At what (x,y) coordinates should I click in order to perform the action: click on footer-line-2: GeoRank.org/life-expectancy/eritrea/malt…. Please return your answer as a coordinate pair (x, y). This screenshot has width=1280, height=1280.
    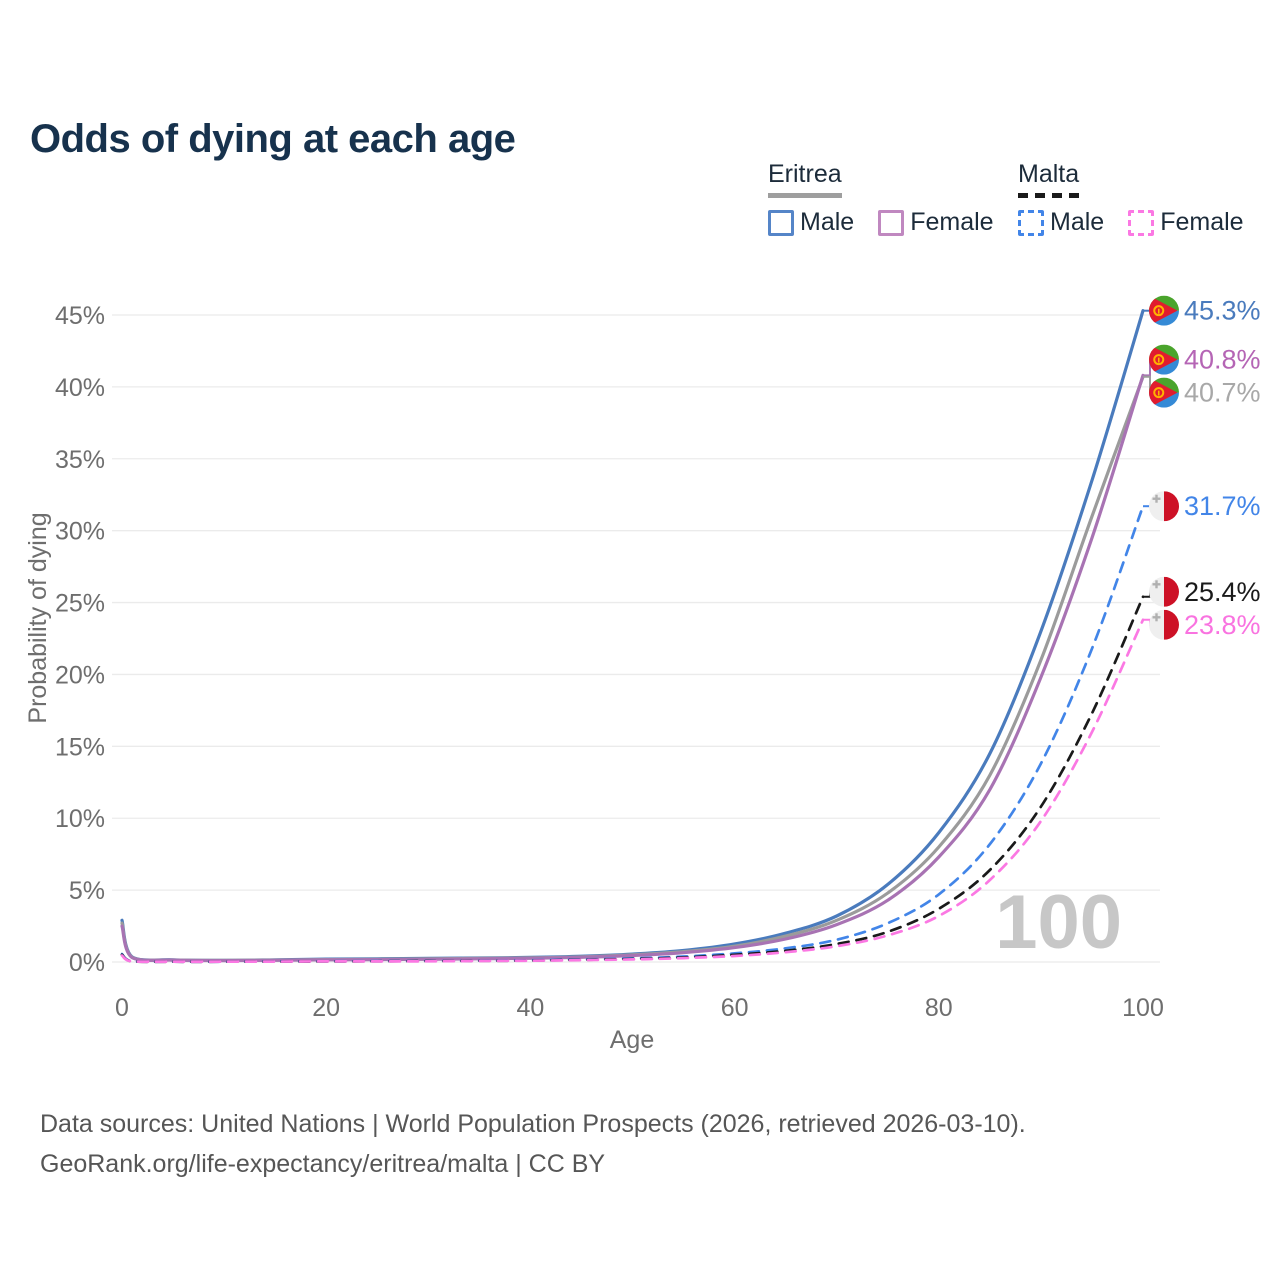
    Looking at the image, I should click on (323, 1164).